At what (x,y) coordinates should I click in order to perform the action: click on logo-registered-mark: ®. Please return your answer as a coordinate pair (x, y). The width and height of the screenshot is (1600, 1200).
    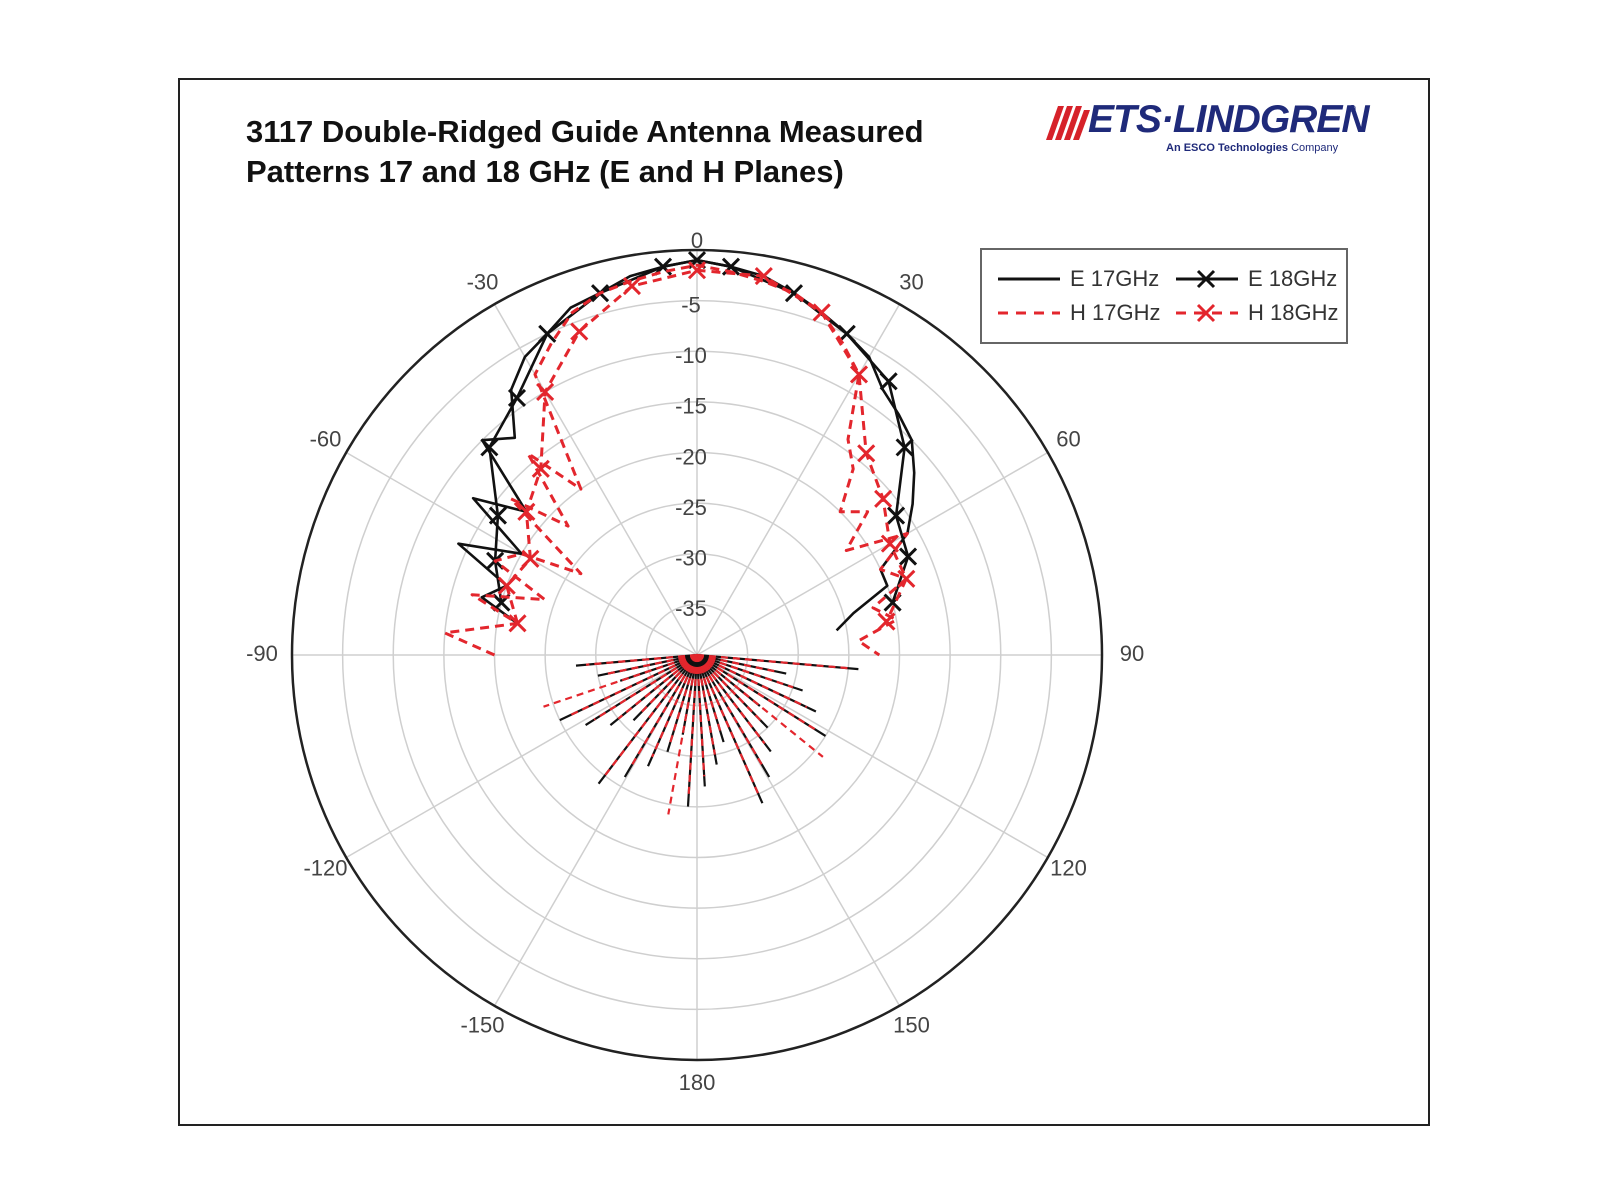
    Looking at the image, I should click on (1352, 109).